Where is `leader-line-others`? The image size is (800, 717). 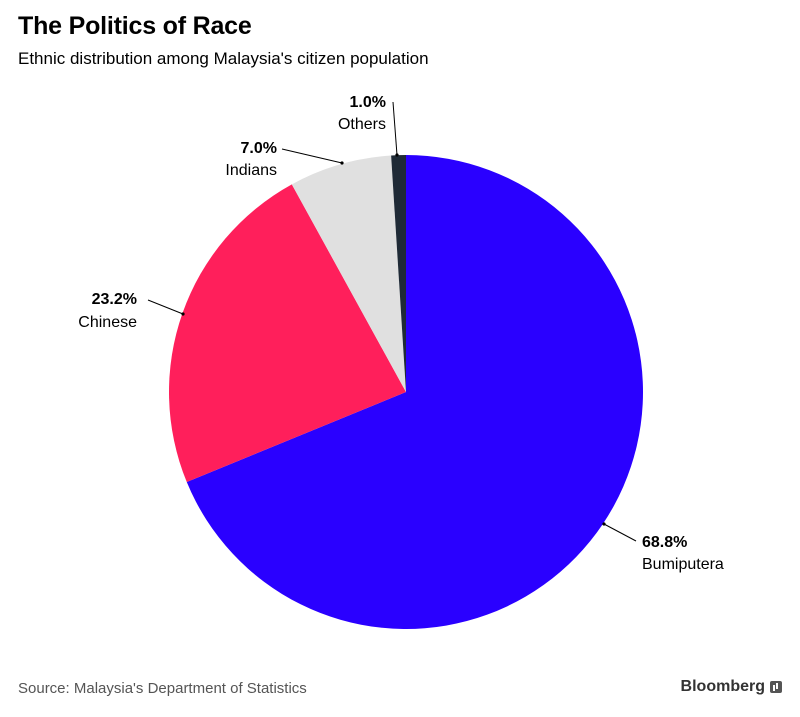
leader-line-others is located at coordinates (395, 128).